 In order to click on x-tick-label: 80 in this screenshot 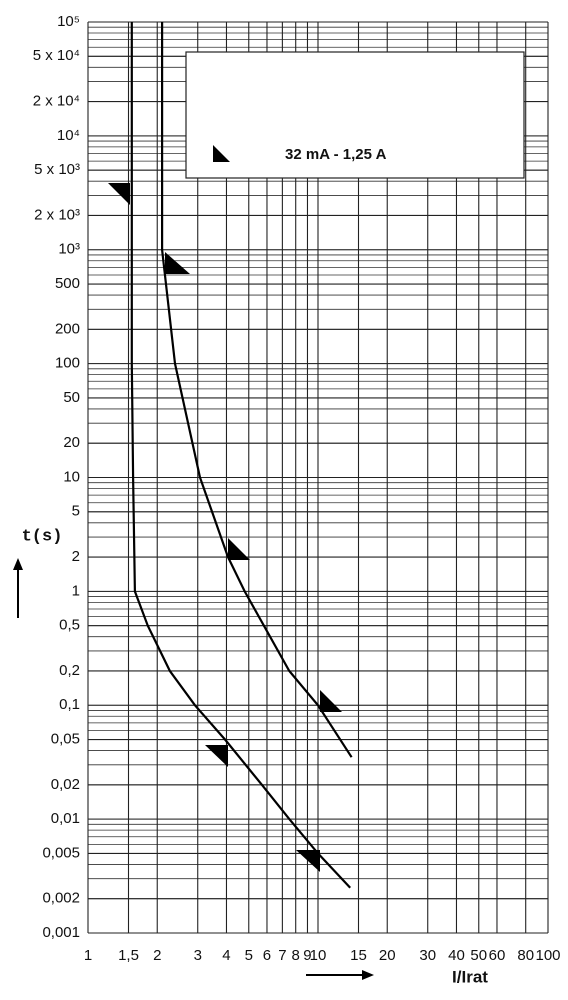, I will do `click(525, 955)`.